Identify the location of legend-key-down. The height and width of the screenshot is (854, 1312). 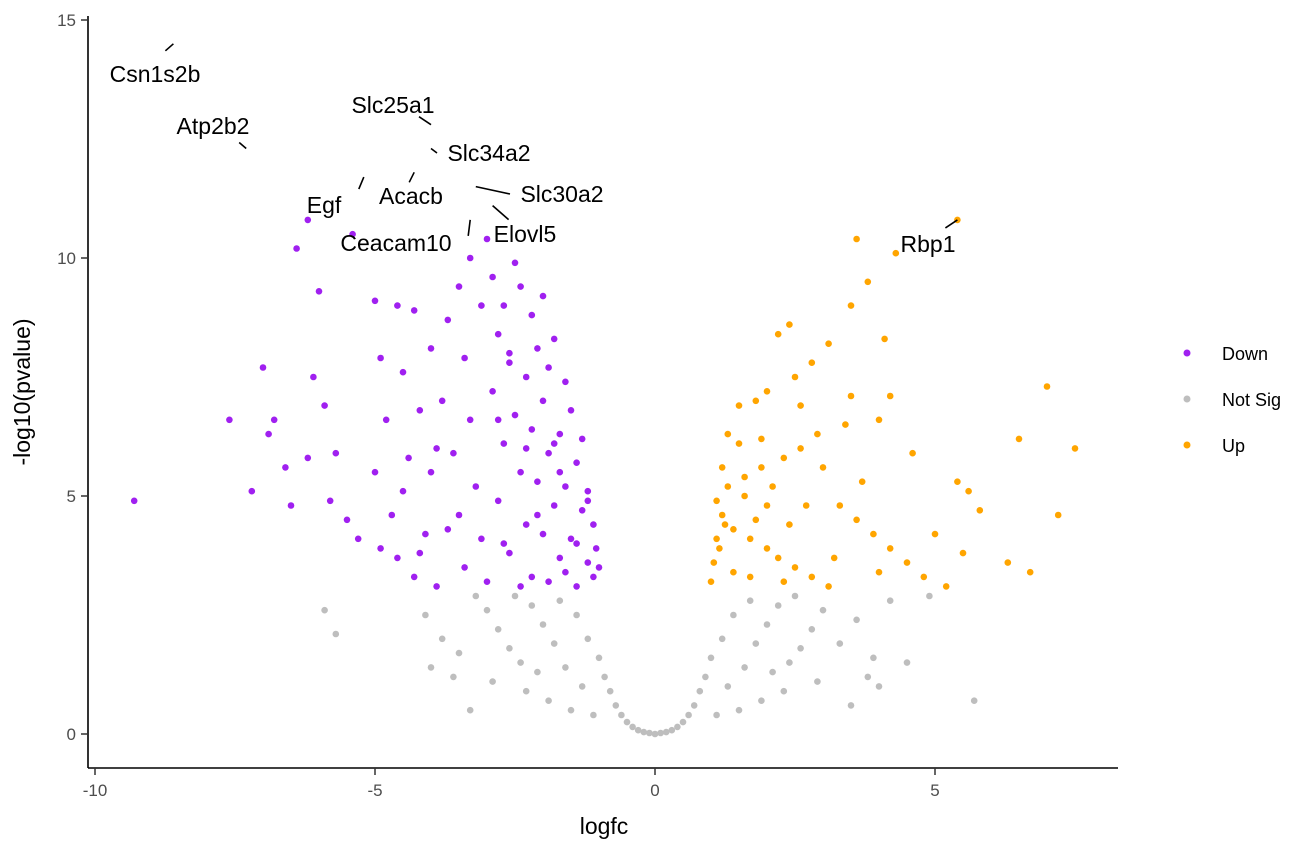
(1187, 353).